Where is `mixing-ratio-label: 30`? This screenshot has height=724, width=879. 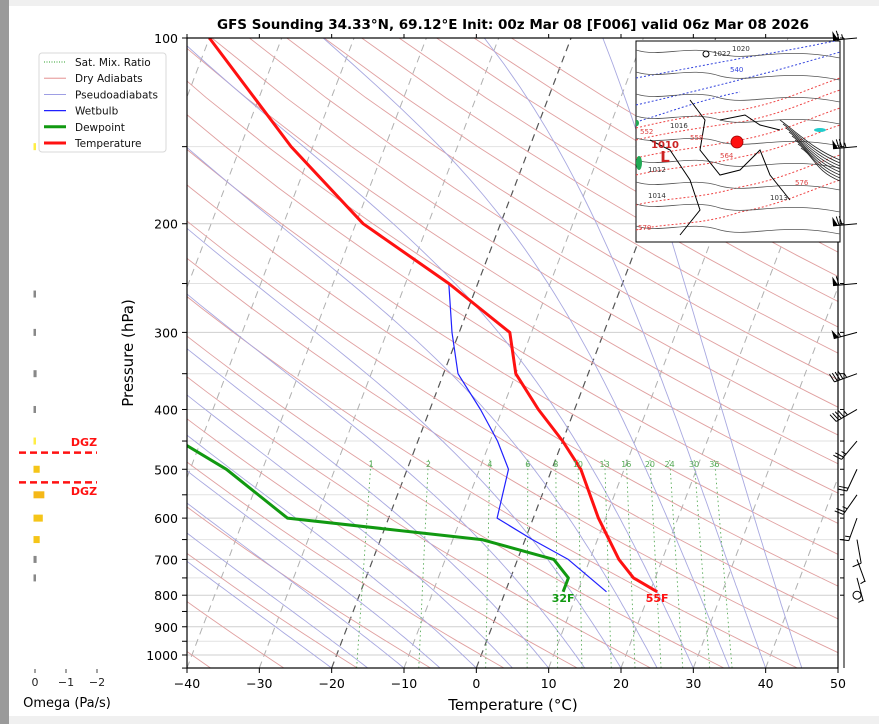 mixing-ratio-label: 30 is located at coordinates (694, 464).